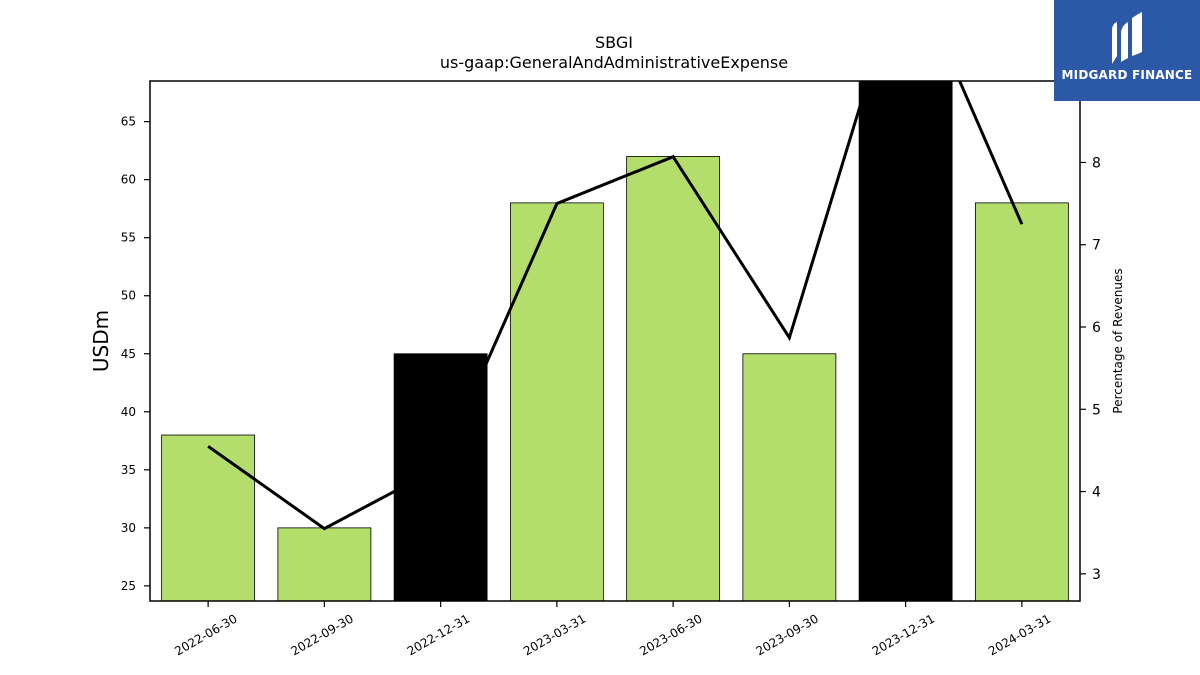  I want to click on y-axis-left: 25 30 35 40 45 50 55 60 65, so click(135, 354).